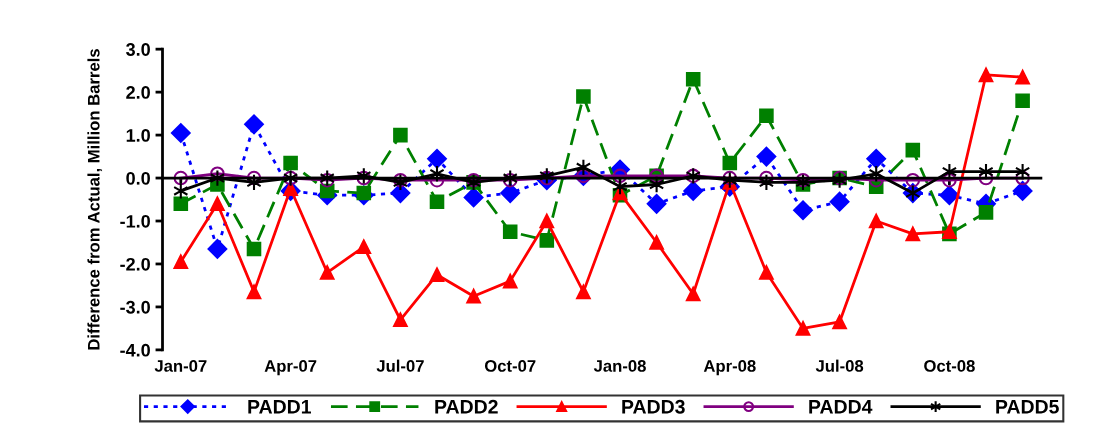 This screenshot has height=439, width=1098. I want to click on y-tick-label: -1.0, so click(135, 221).